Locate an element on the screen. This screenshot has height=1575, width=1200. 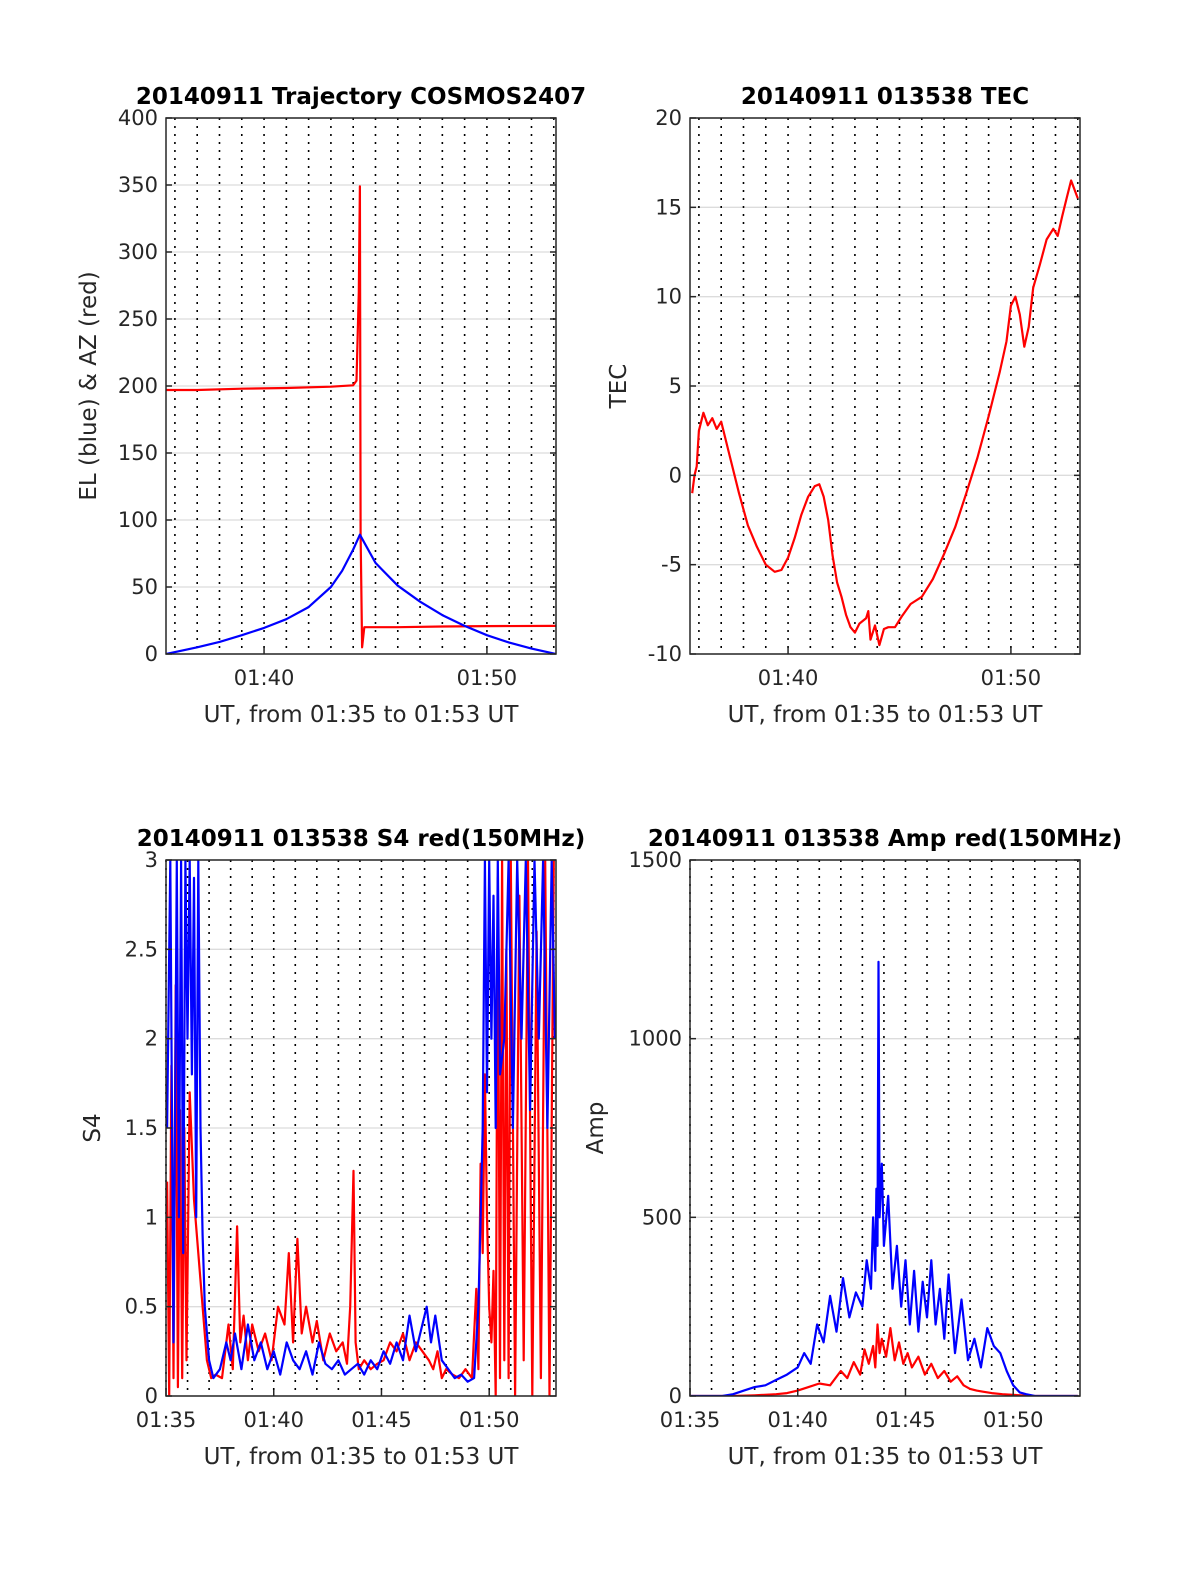
trajectory-title: 20140911 Trajectory COSMOS2407 is located at coordinates (361, 97).